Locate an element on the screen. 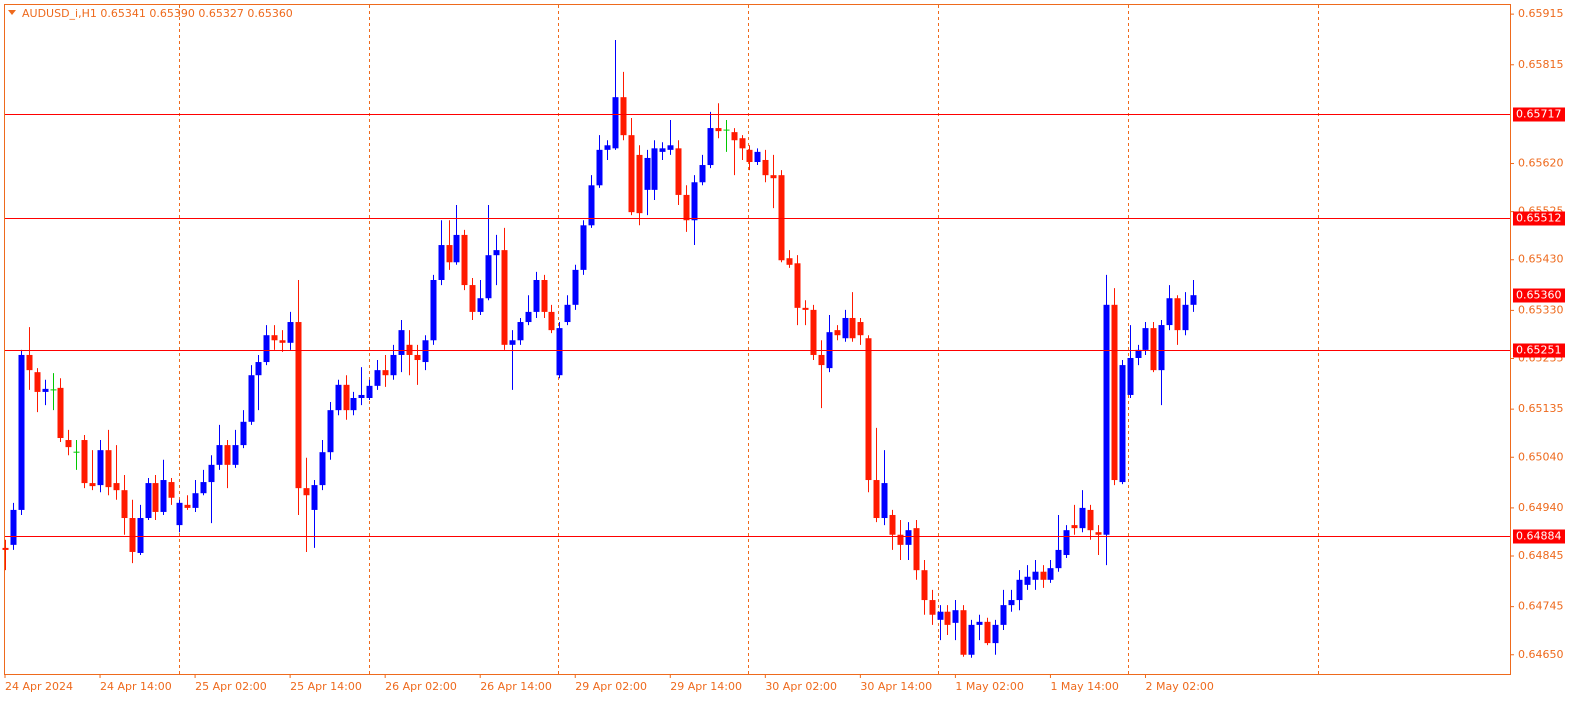  y-tick-label: 0.64650 is located at coordinates (1541, 654).